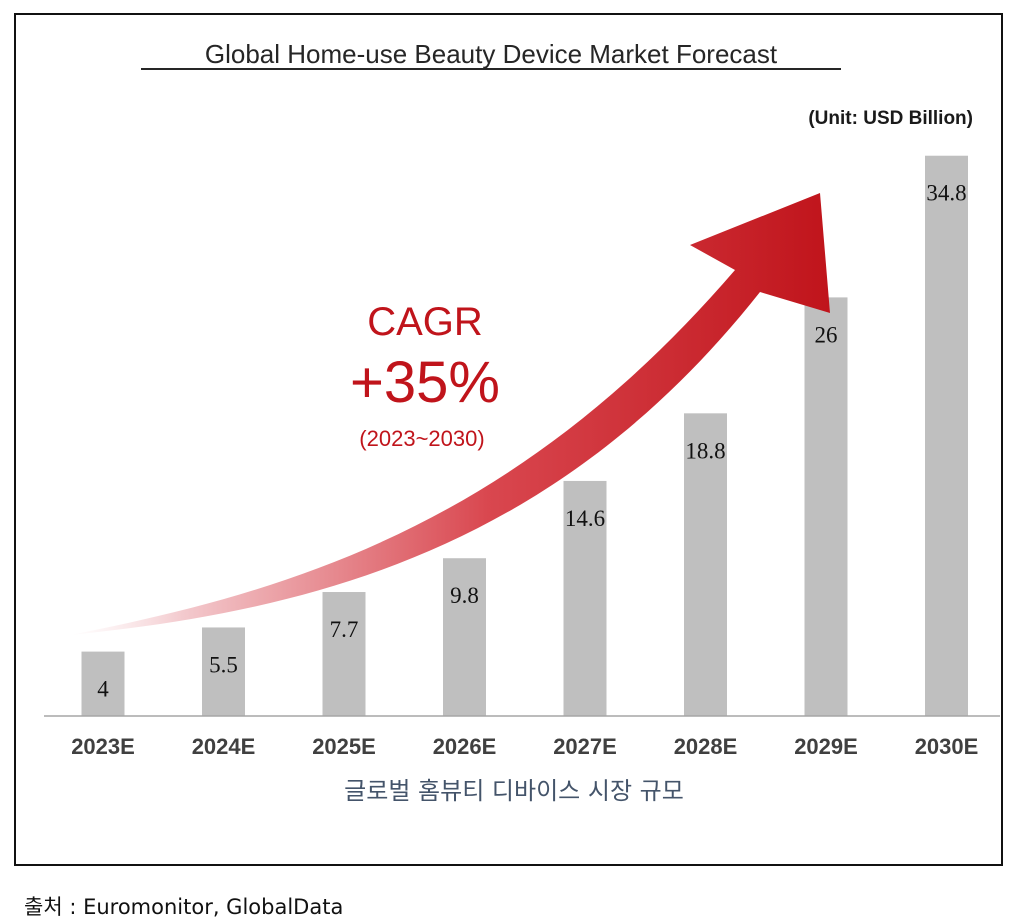 The height and width of the screenshot is (923, 1014). Describe the element at coordinates (946, 193) in the screenshot. I see `data-label-2030E: 34.8` at that location.